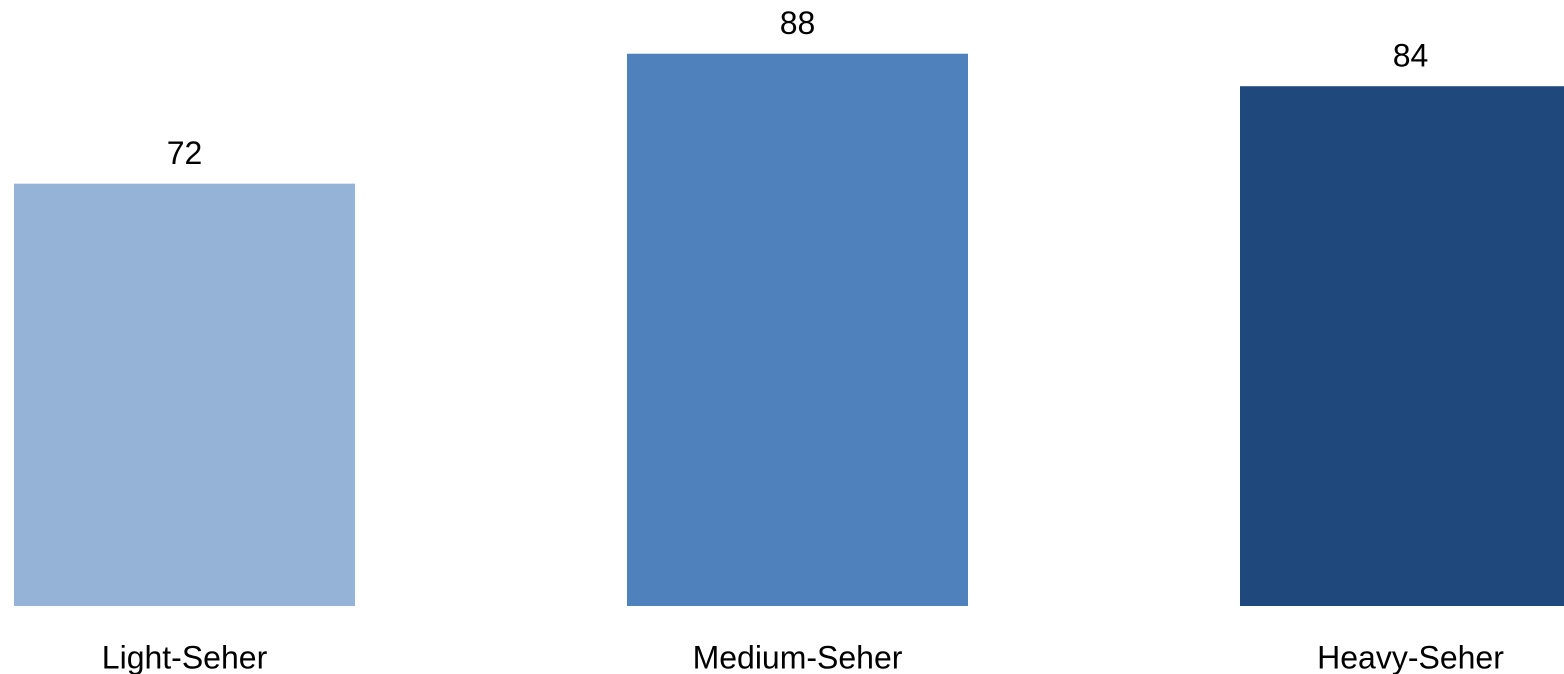 This screenshot has height=674, width=1564. Describe the element at coordinates (798, 656) in the screenshot. I see `x-tick-label: Medium-Seher` at that location.